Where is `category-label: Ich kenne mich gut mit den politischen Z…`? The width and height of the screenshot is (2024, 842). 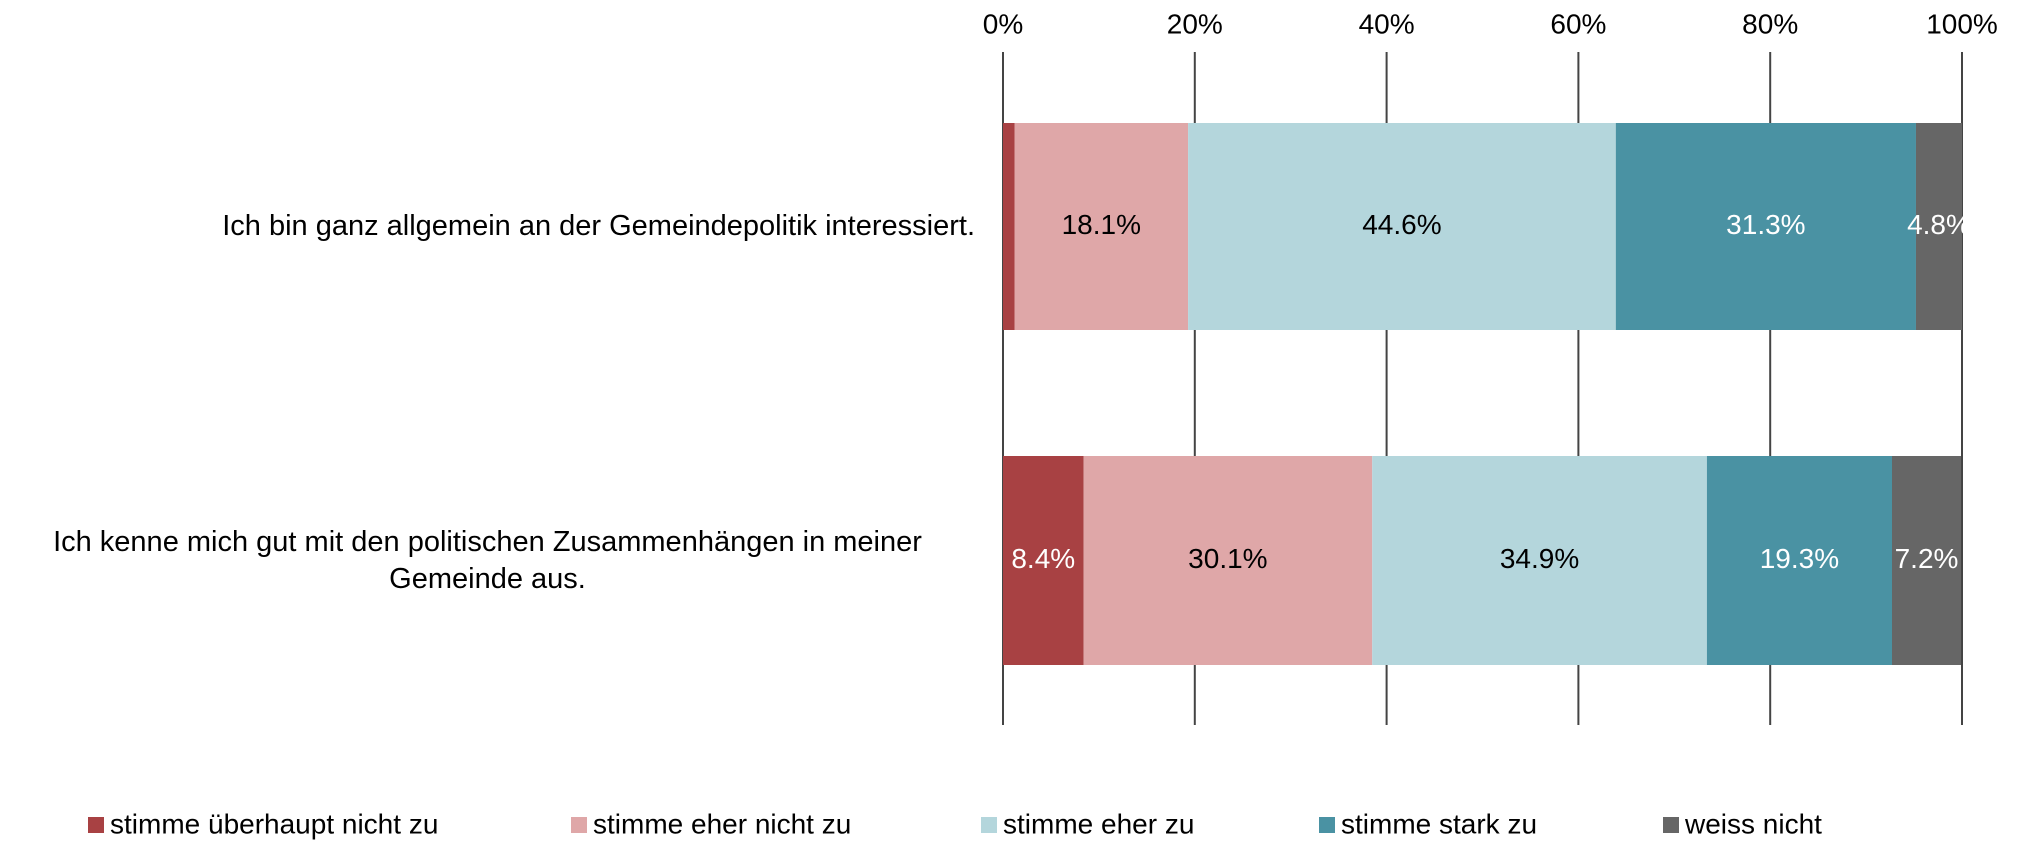 category-label: Ich kenne mich gut mit den politischen Z… is located at coordinates (487, 560).